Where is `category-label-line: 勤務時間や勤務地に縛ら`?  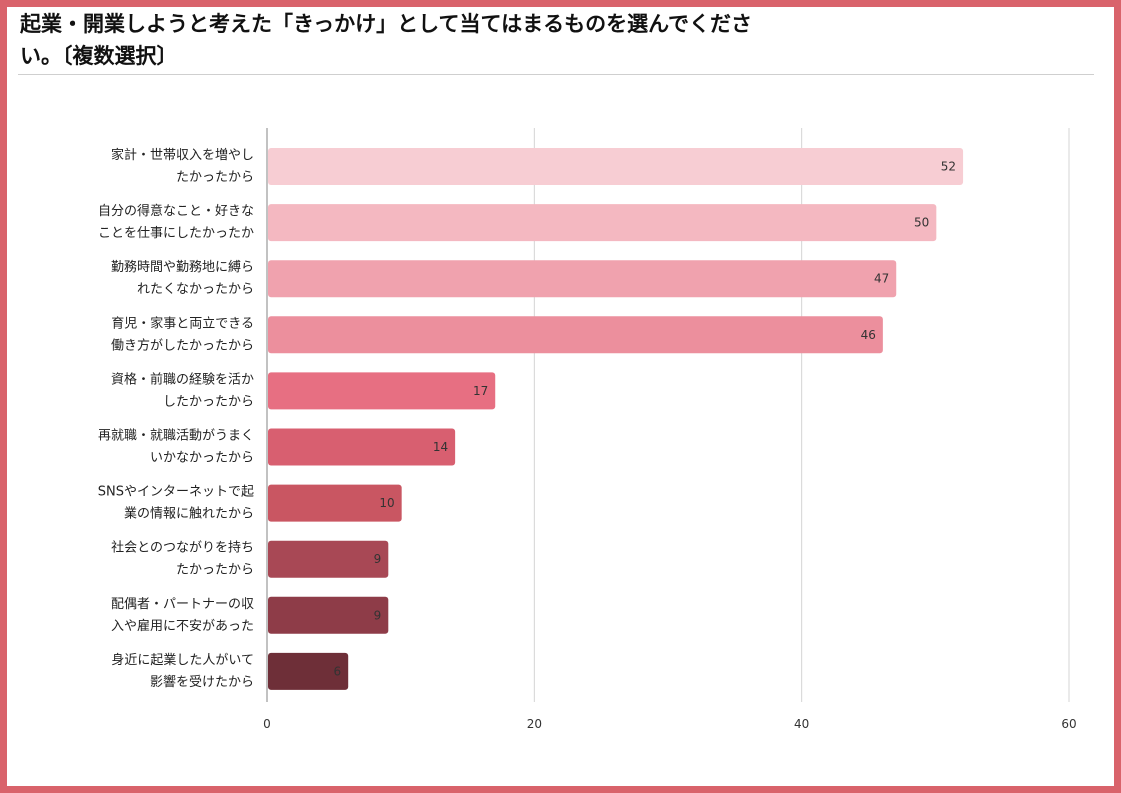 category-label-line: 勤務時間や勤務地に縛ら is located at coordinates (182, 267).